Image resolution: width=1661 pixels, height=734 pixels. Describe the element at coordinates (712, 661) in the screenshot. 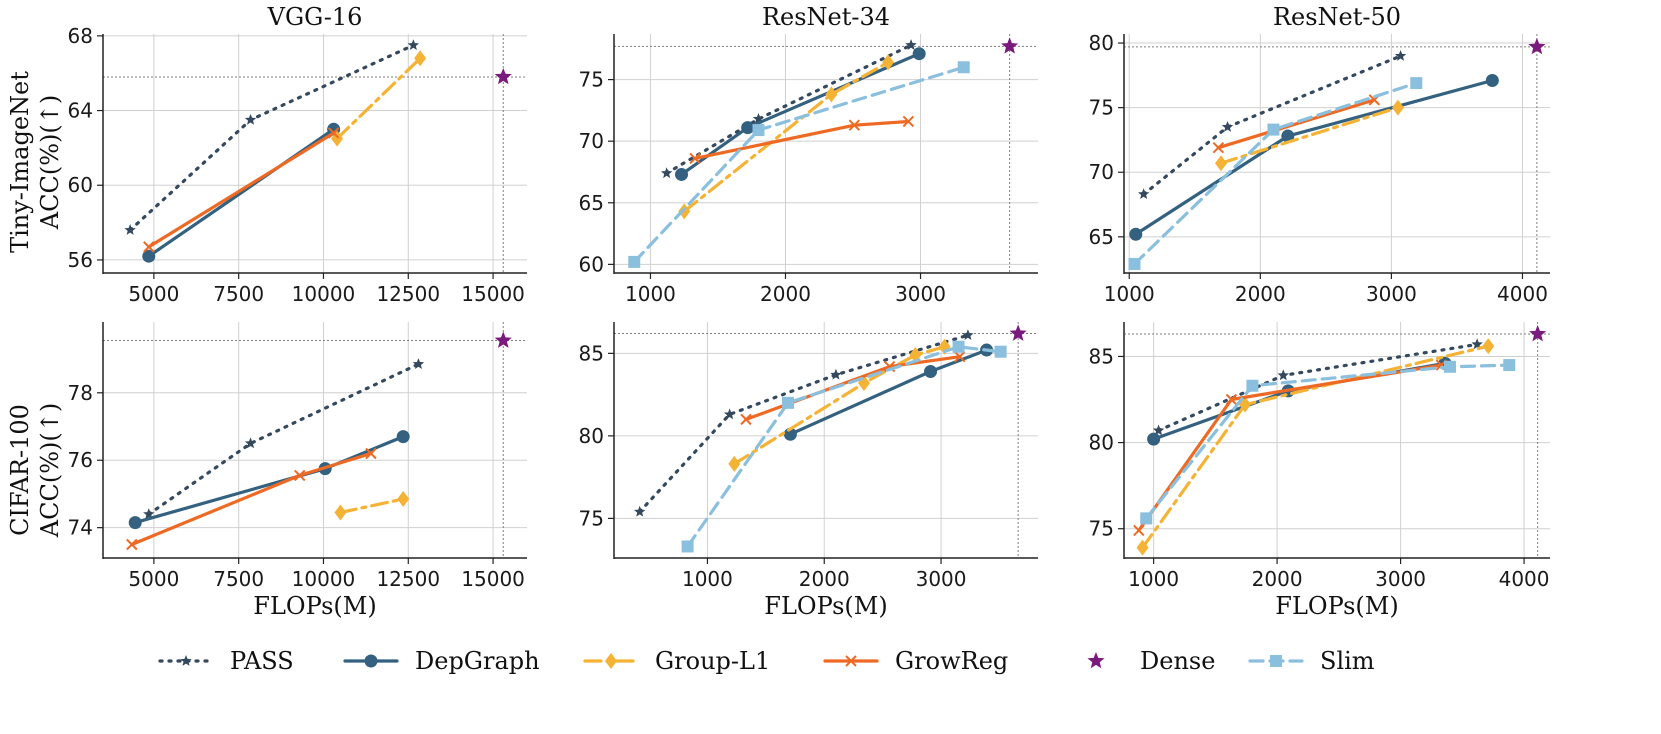

I see `legend-label: Group-L1` at that location.